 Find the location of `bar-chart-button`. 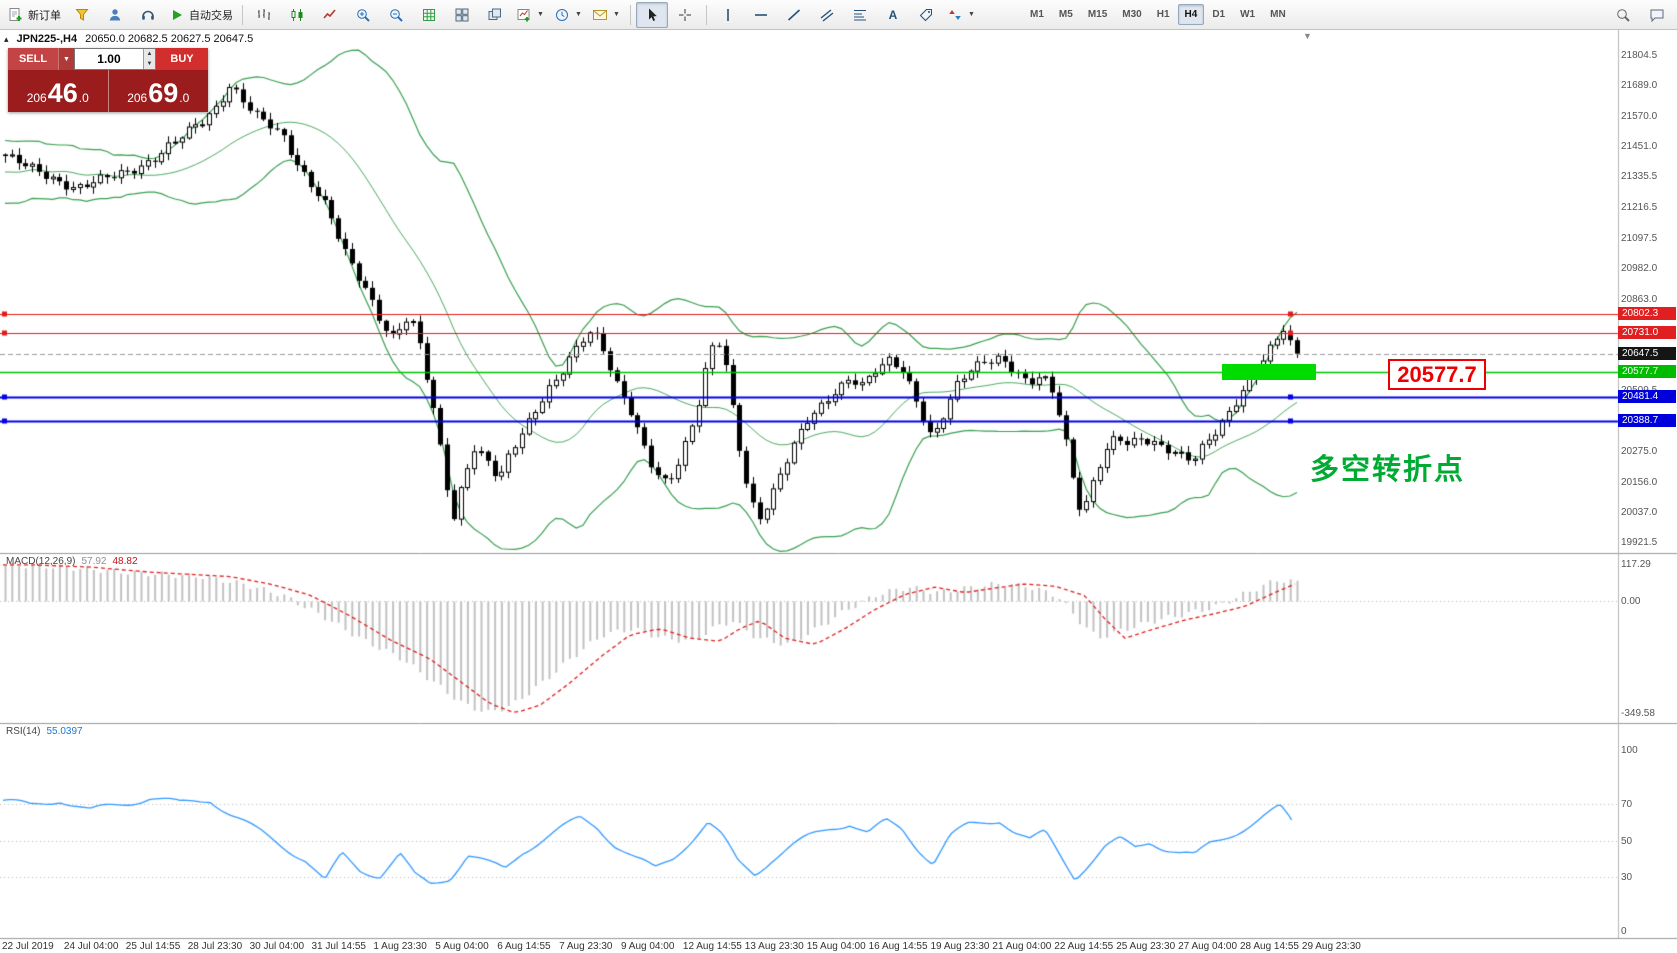

bar-chart-button is located at coordinates (264, 15).